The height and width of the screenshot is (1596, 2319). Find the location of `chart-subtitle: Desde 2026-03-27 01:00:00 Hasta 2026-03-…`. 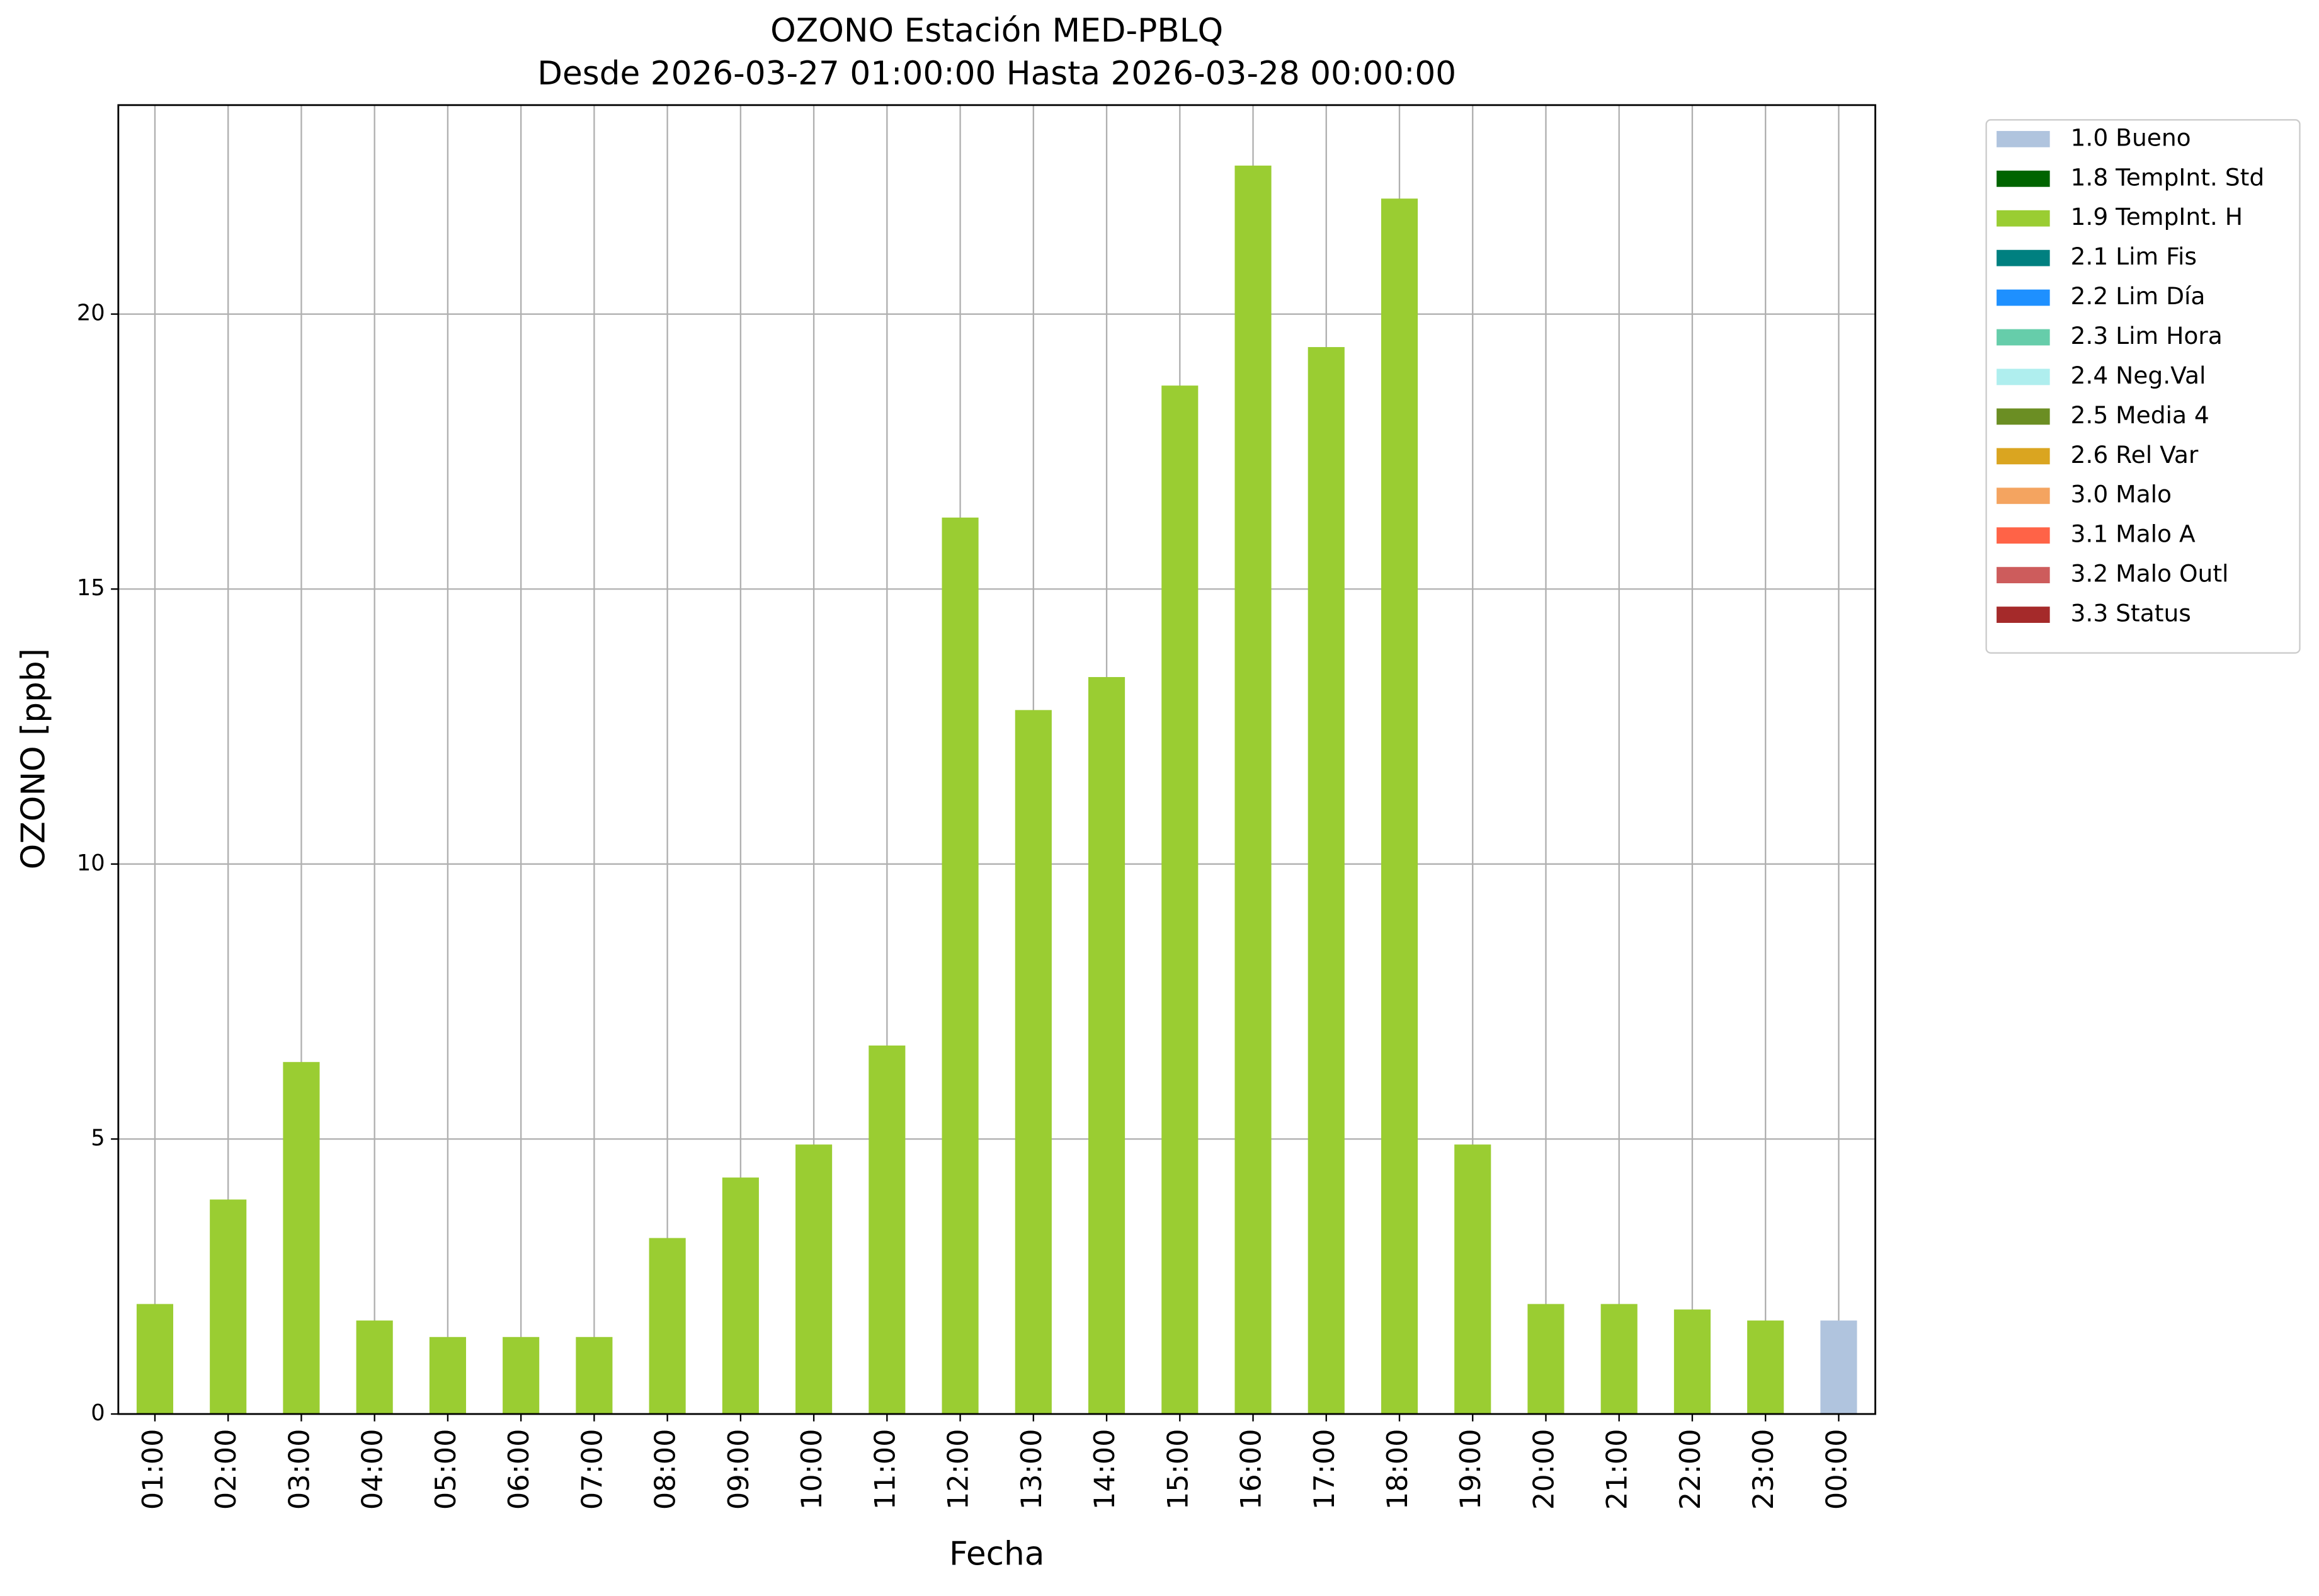

chart-subtitle: Desde 2026-03-27 01:00:00 Hasta 2026-03-… is located at coordinates (996, 74).